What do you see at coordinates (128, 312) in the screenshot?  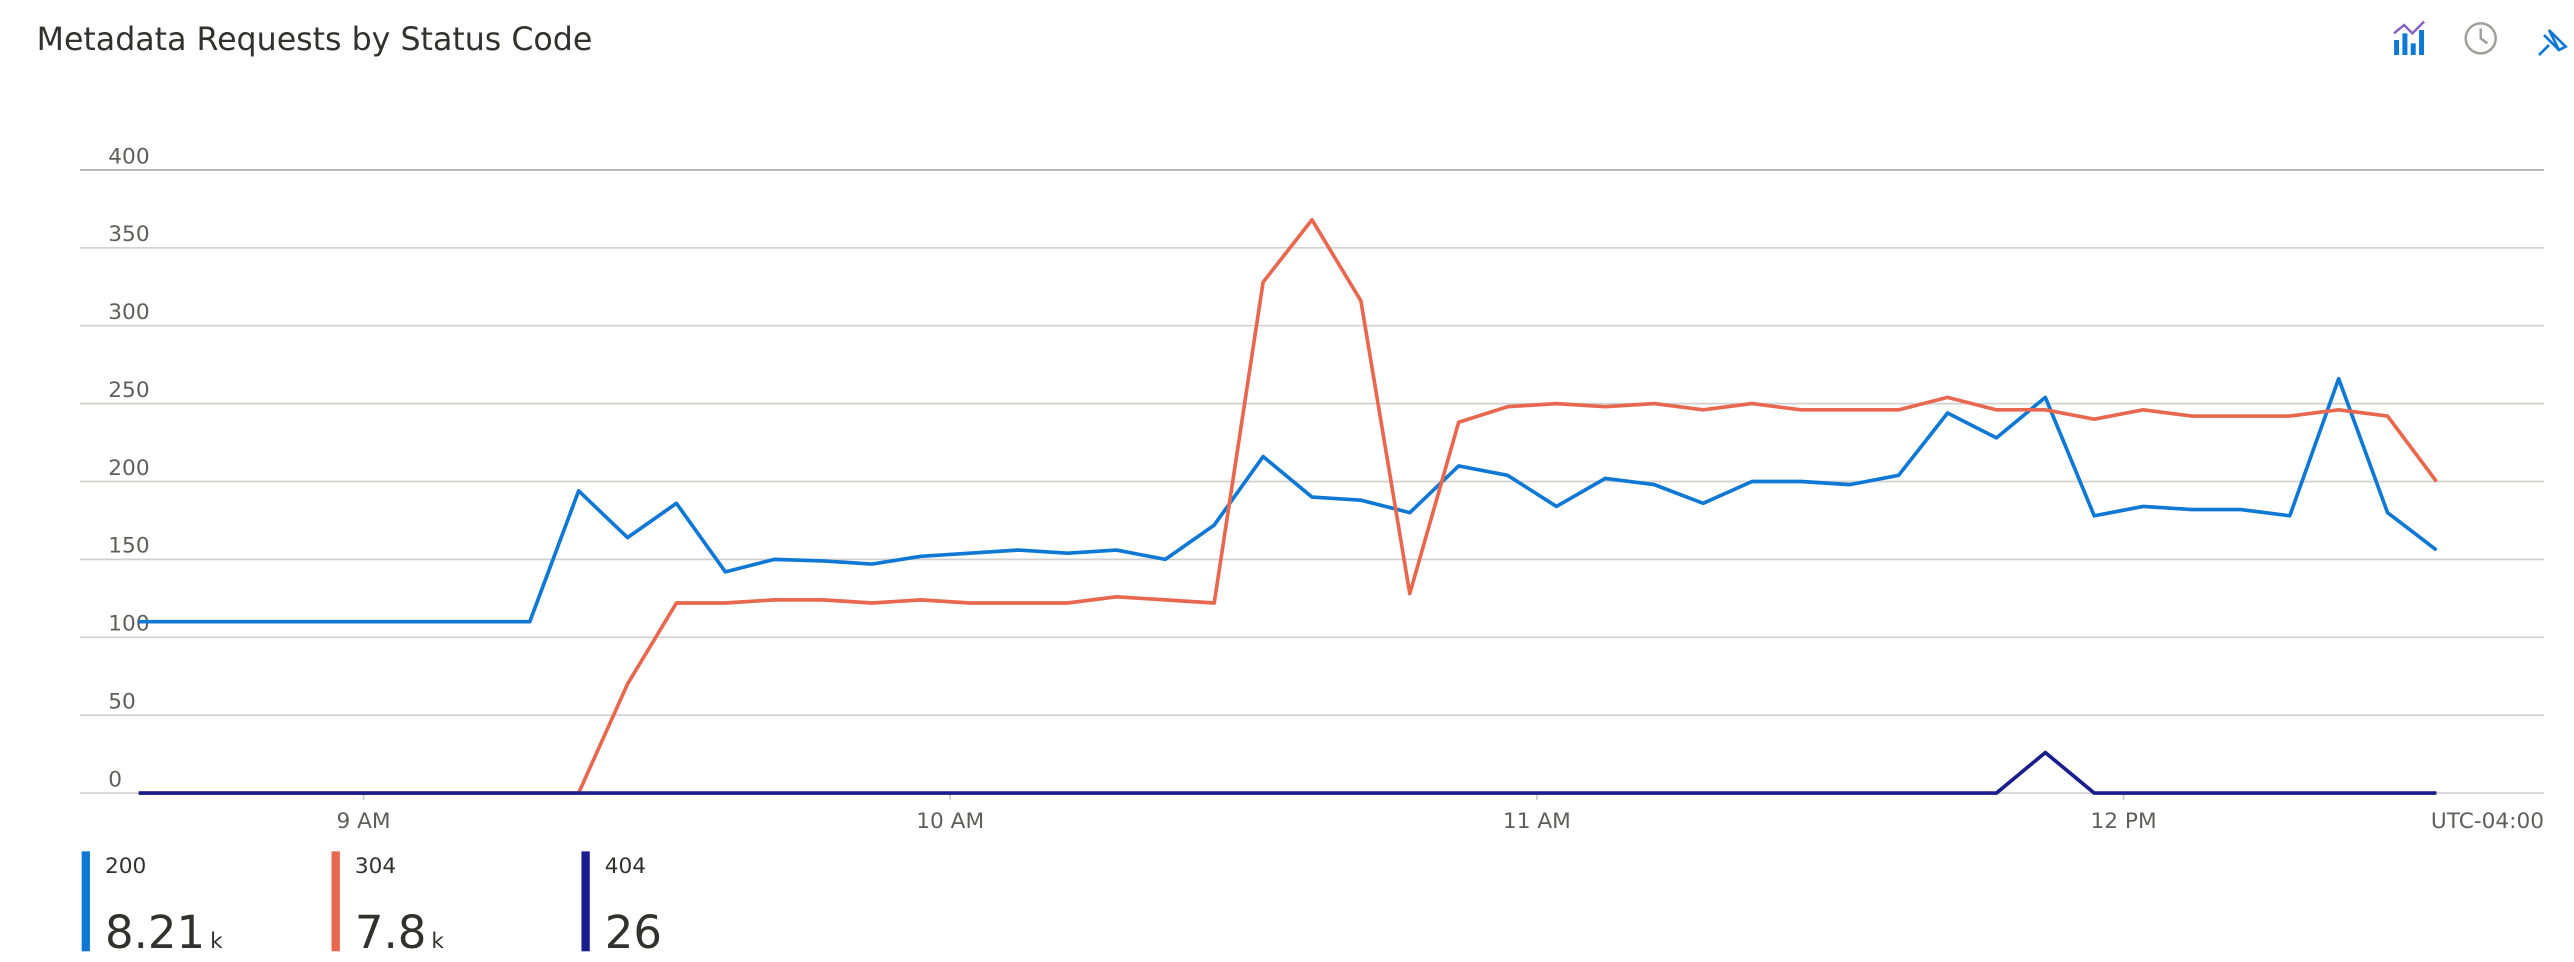 I see `y-tick-label: 300` at bounding box center [128, 312].